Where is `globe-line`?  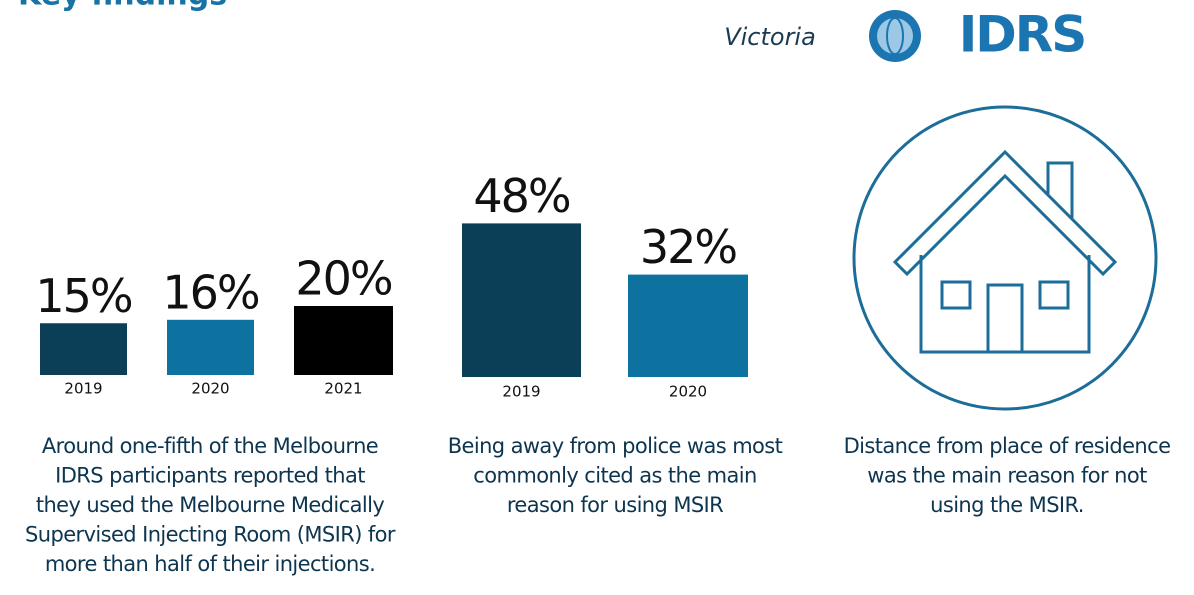 globe-line is located at coordinates (895, 36).